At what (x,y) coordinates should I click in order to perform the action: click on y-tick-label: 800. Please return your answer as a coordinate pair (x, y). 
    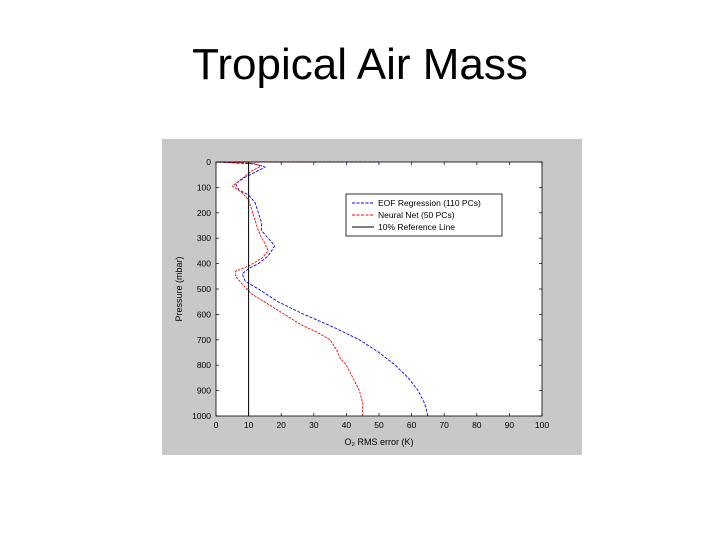
    Looking at the image, I should click on (204, 365).